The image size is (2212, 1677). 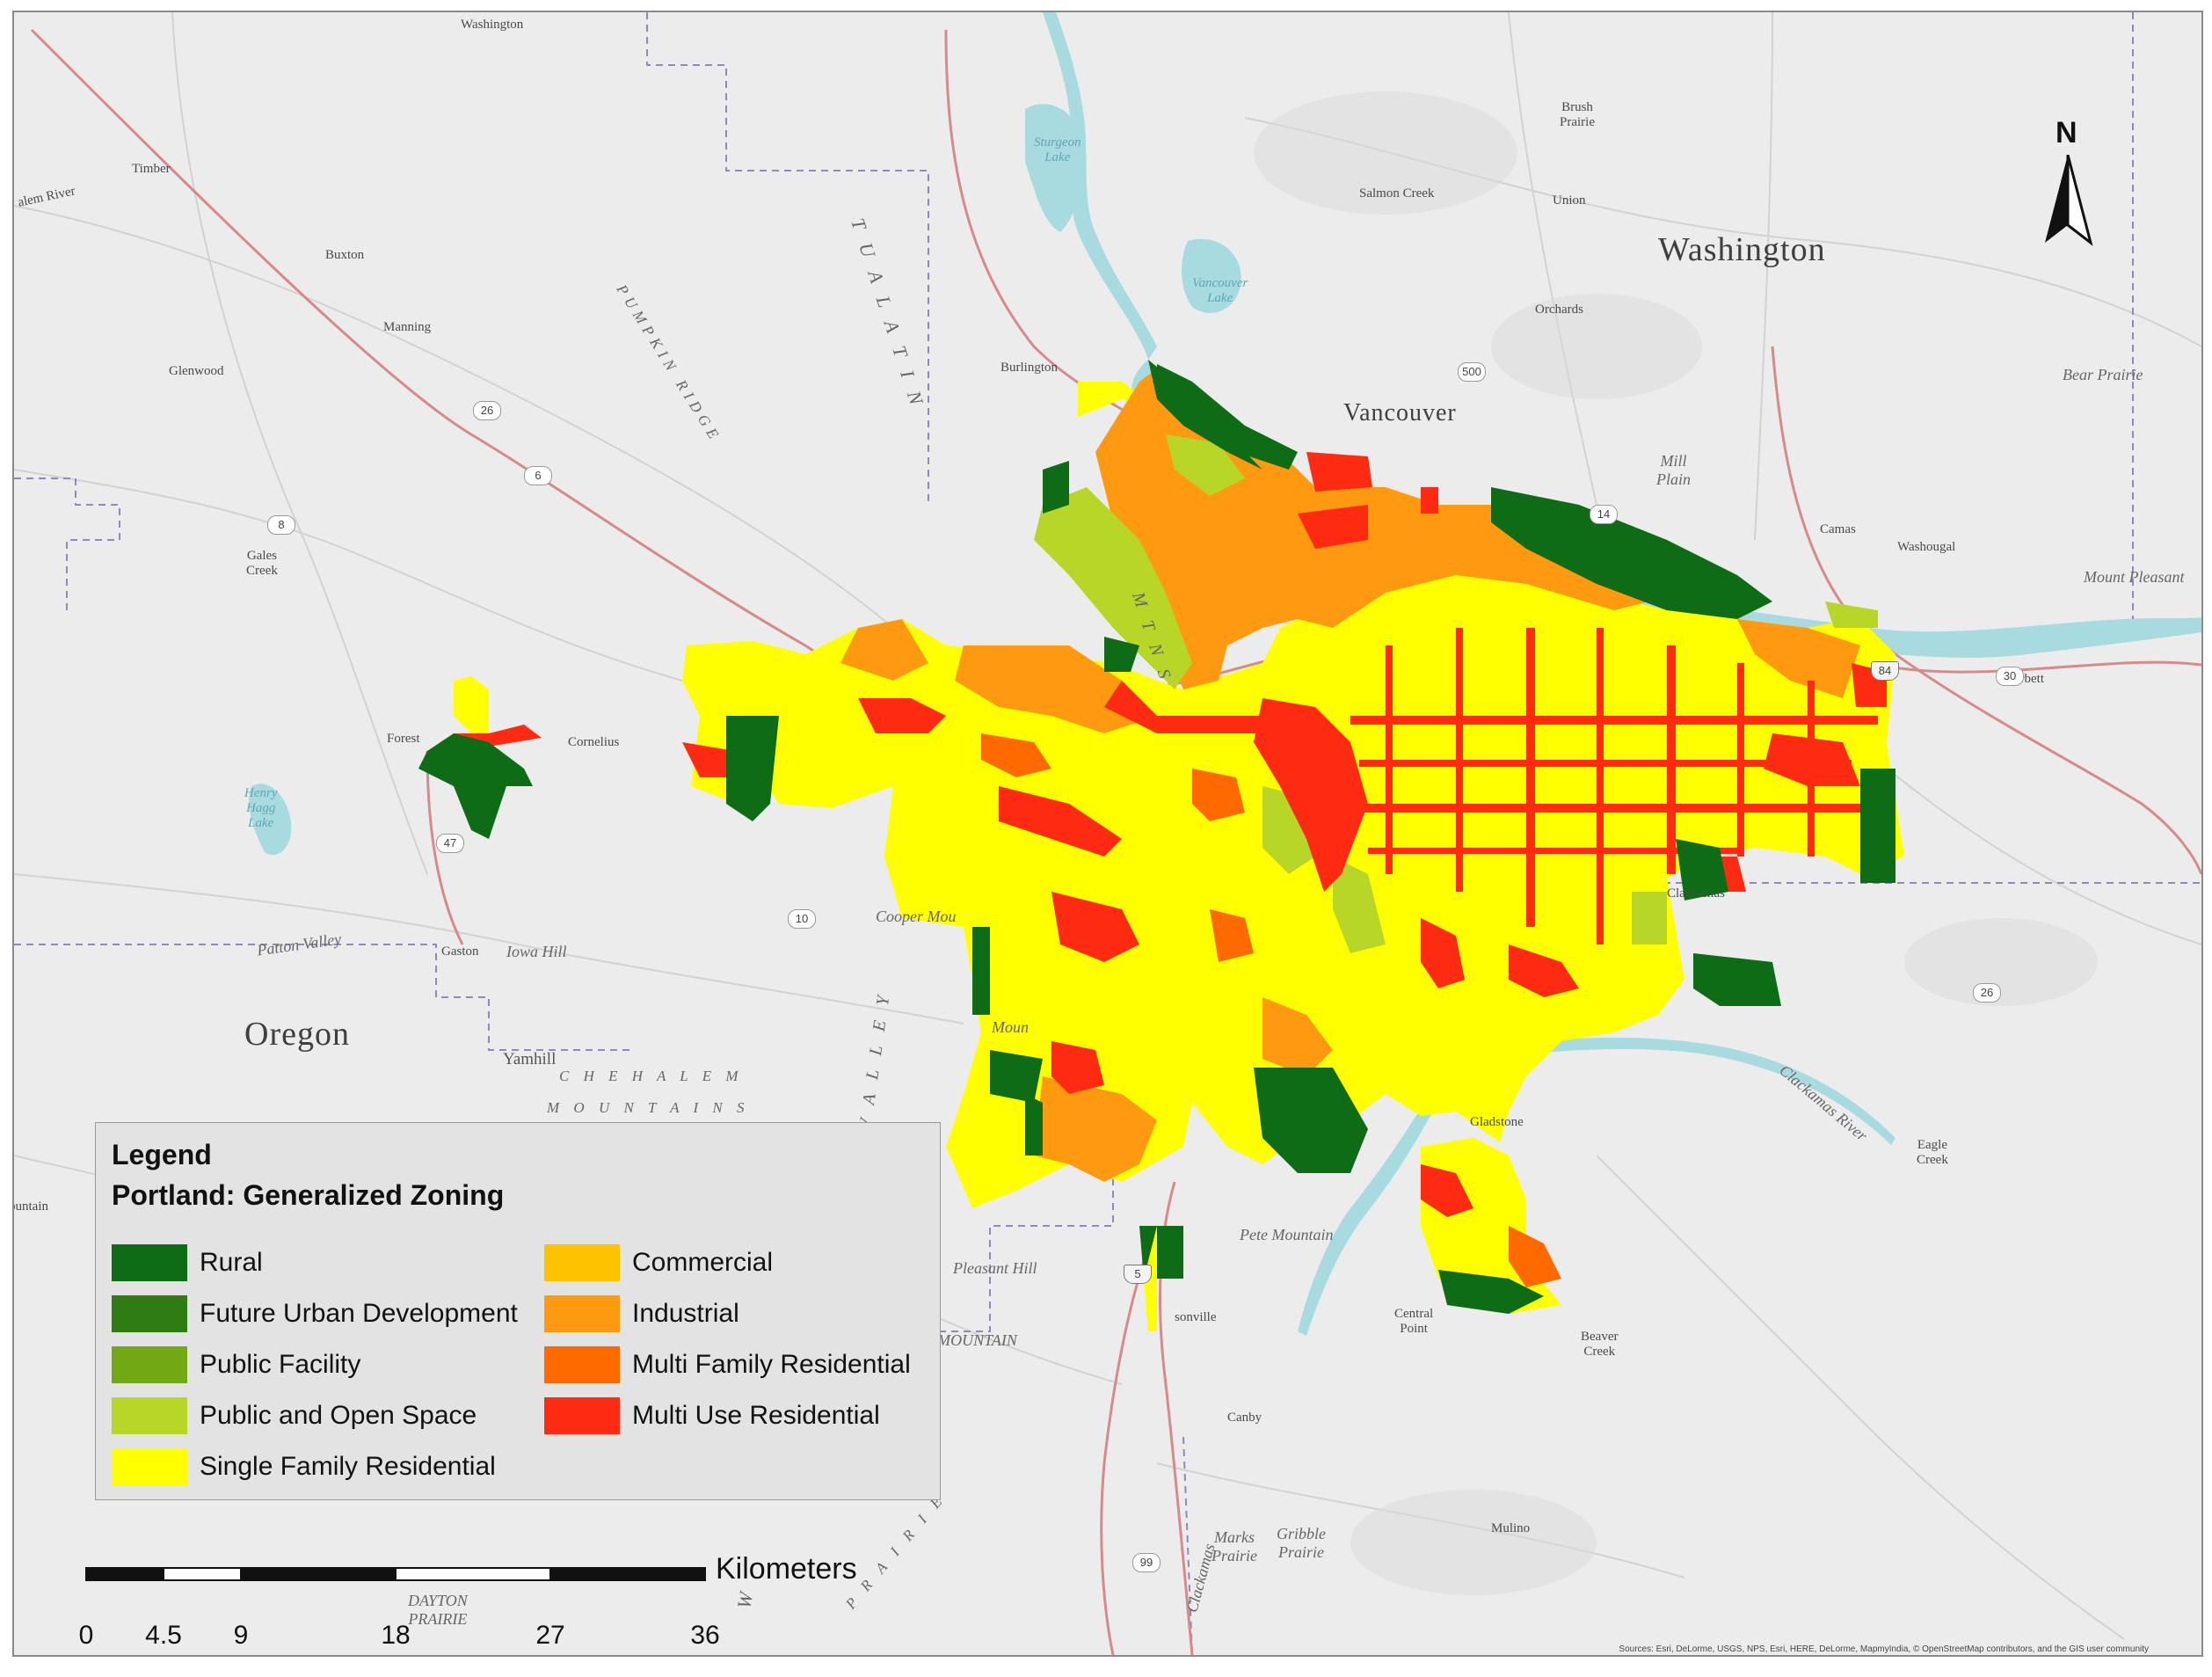 What do you see at coordinates (196, 371) in the screenshot?
I see `place-glenwood: Glenwood` at bounding box center [196, 371].